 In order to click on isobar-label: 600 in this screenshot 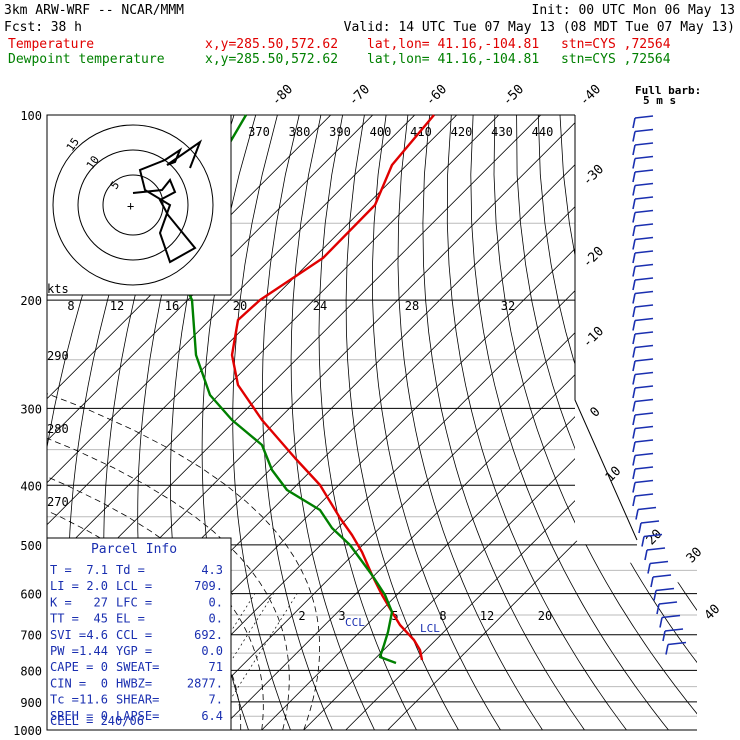, I will do `click(31, 595)`.